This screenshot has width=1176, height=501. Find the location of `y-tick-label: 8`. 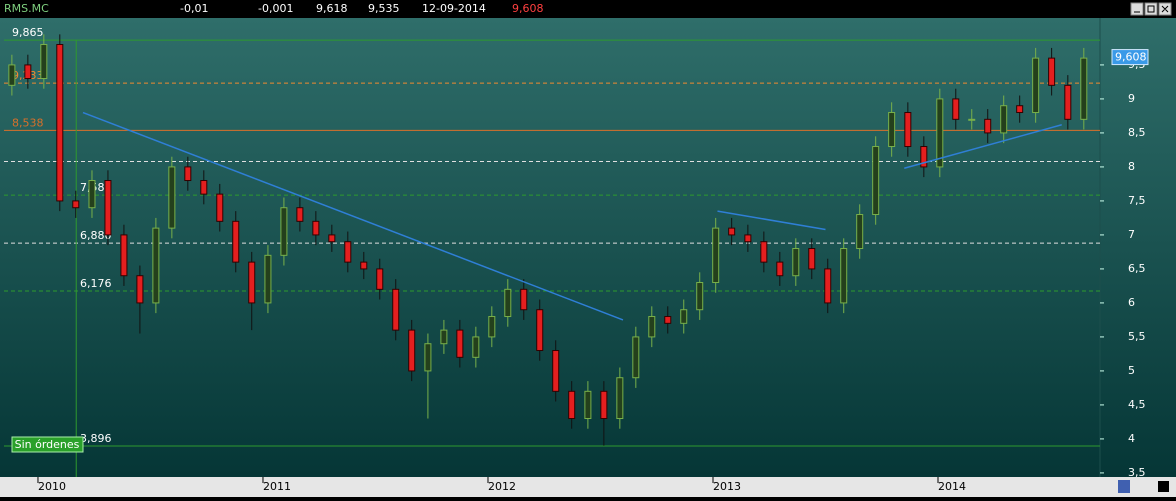

y-tick-label: 8 is located at coordinates (1131, 166).